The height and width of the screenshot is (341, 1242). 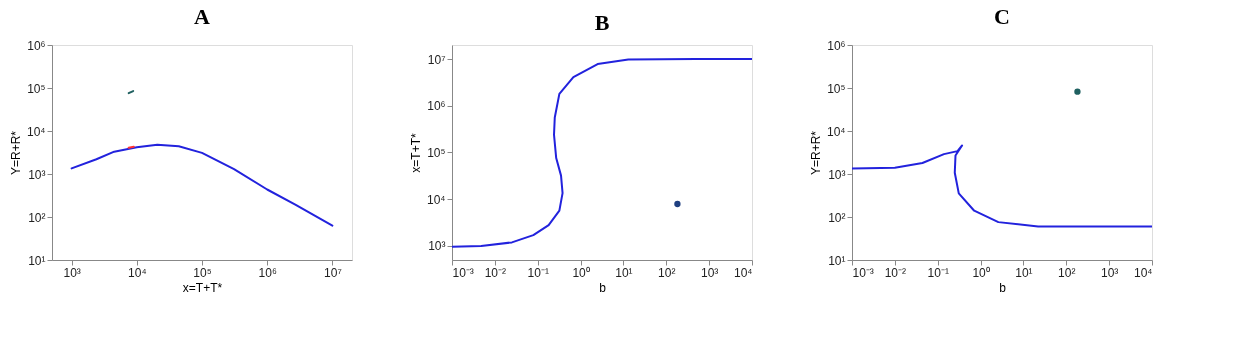 I want to click on chart-title: C, so click(x=1002, y=16).